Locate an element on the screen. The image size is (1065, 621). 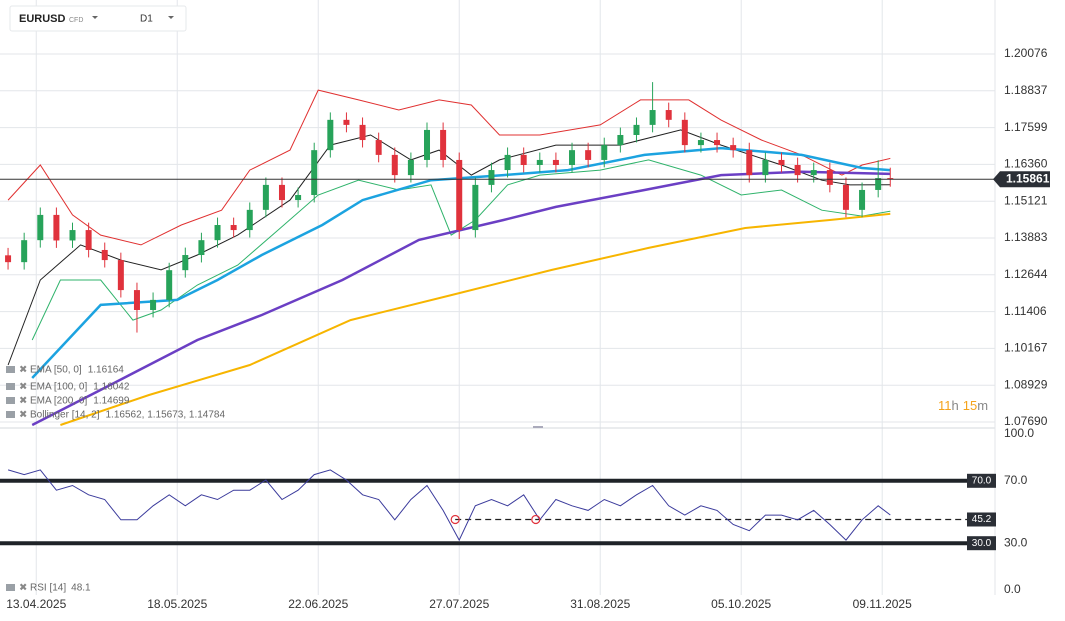
y-tick-label: 0.0 is located at coordinates (1012, 589).